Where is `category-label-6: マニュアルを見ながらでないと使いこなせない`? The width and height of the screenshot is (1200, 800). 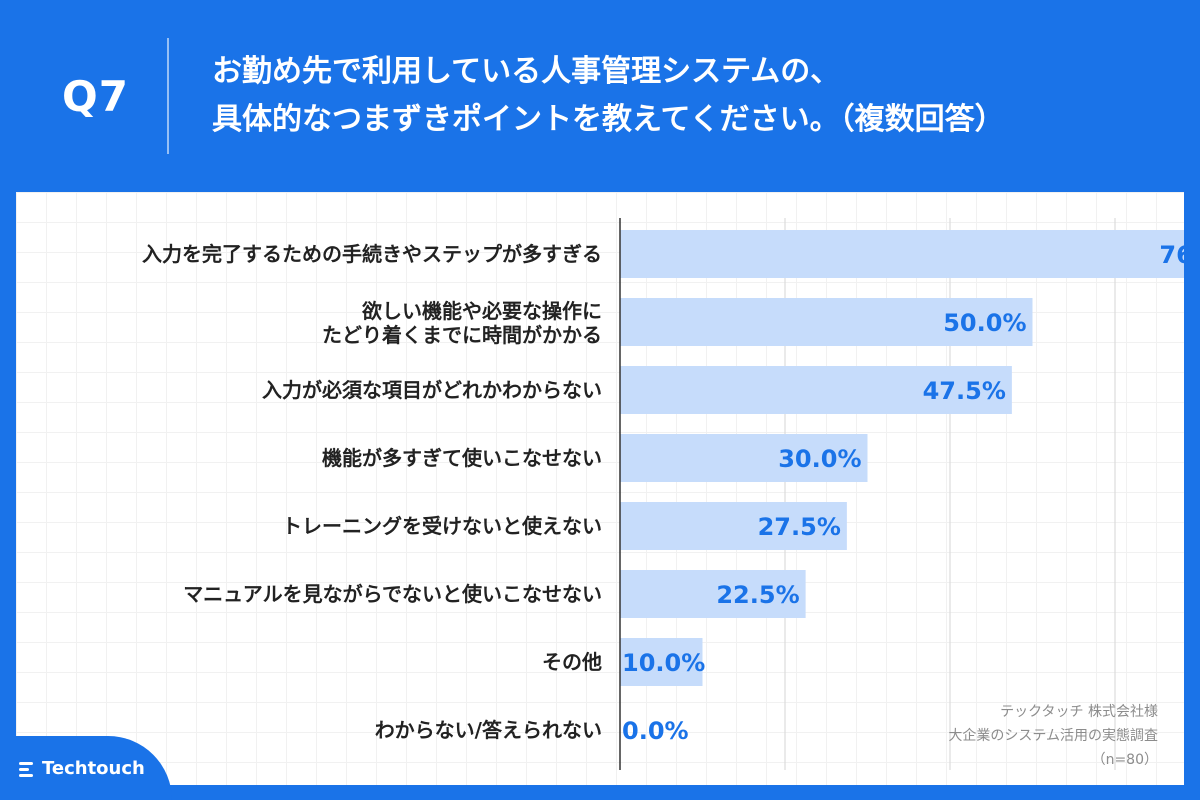 category-label-6: マニュアルを見ながらでないと使いこなせない is located at coordinates (392, 594).